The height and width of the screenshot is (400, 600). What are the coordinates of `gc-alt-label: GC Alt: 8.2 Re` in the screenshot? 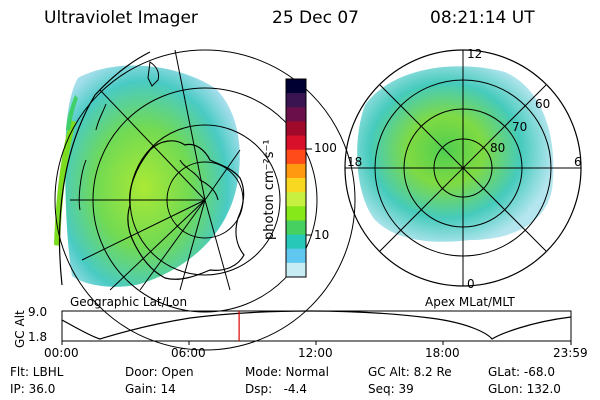 It's located at (410, 372).